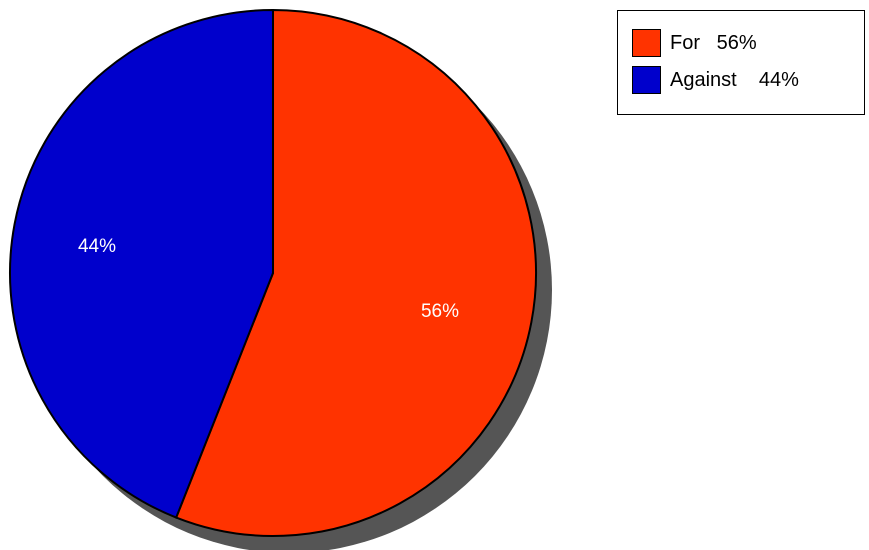  What do you see at coordinates (713, 42) in the screenshot?
I see `legend-label-for: For 56%` at bounding box center [713, 42].